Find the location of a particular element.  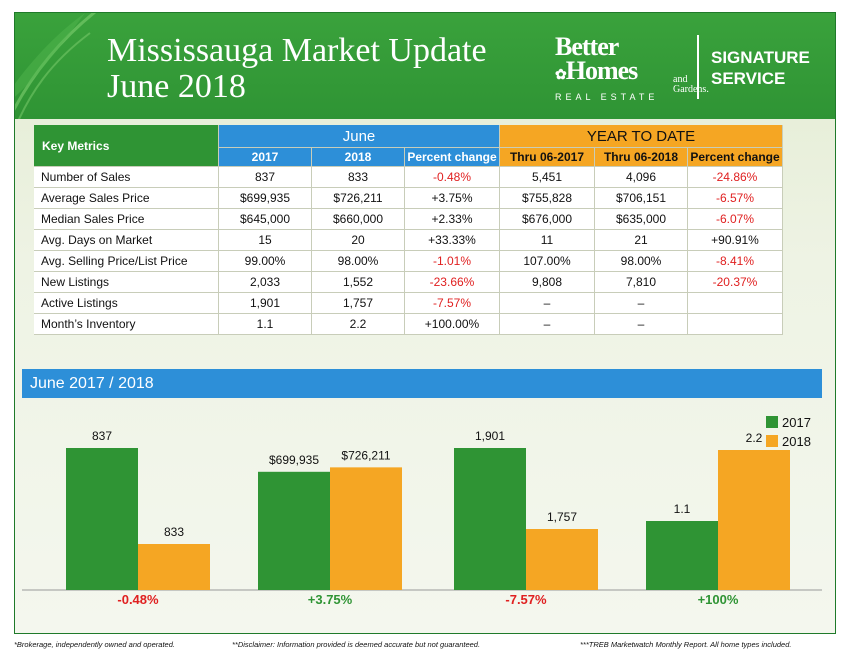

metric-value: 837 is located at coordinates (265, 177).